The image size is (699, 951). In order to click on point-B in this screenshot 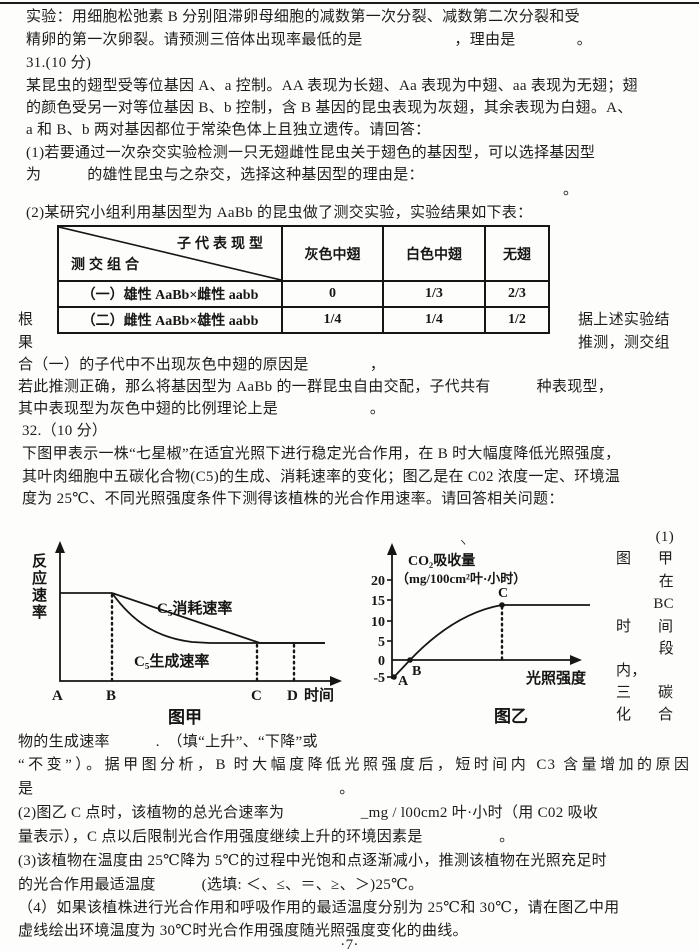, I will do `click(410, 660)`.